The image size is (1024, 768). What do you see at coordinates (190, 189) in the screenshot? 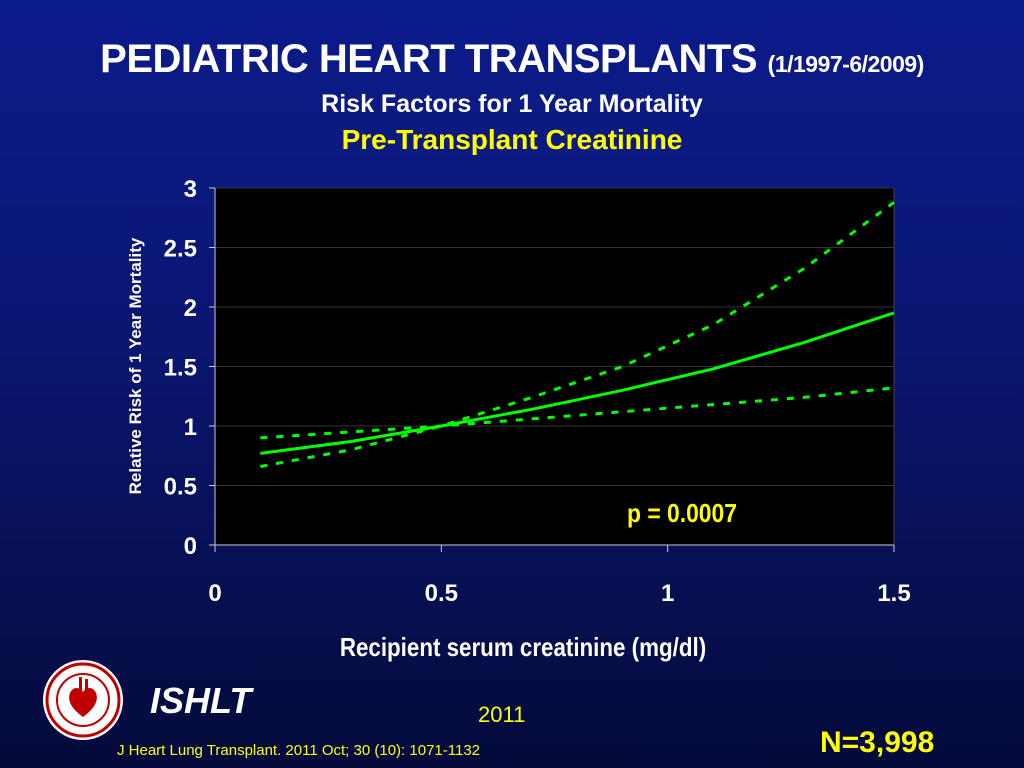
I see `y-tick-label: 3` at bounding box center [190, 189].